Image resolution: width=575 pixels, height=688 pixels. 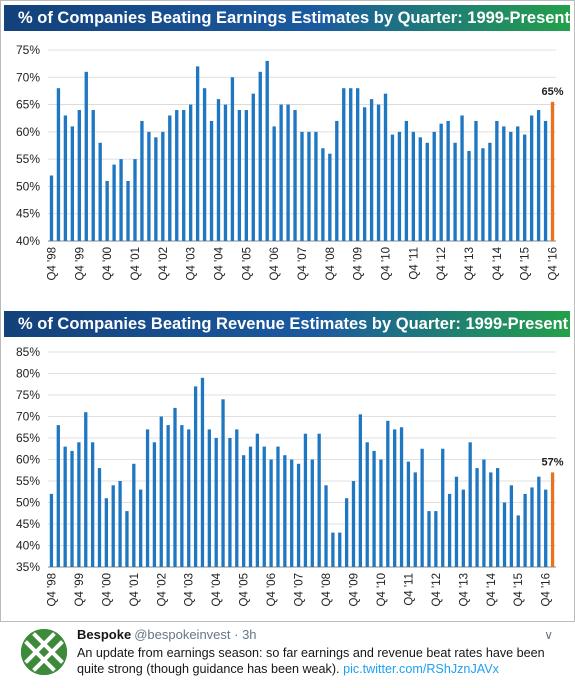 I want to click on tweet-menu-chevron-icon: ∨, so click(x=548, y=635).